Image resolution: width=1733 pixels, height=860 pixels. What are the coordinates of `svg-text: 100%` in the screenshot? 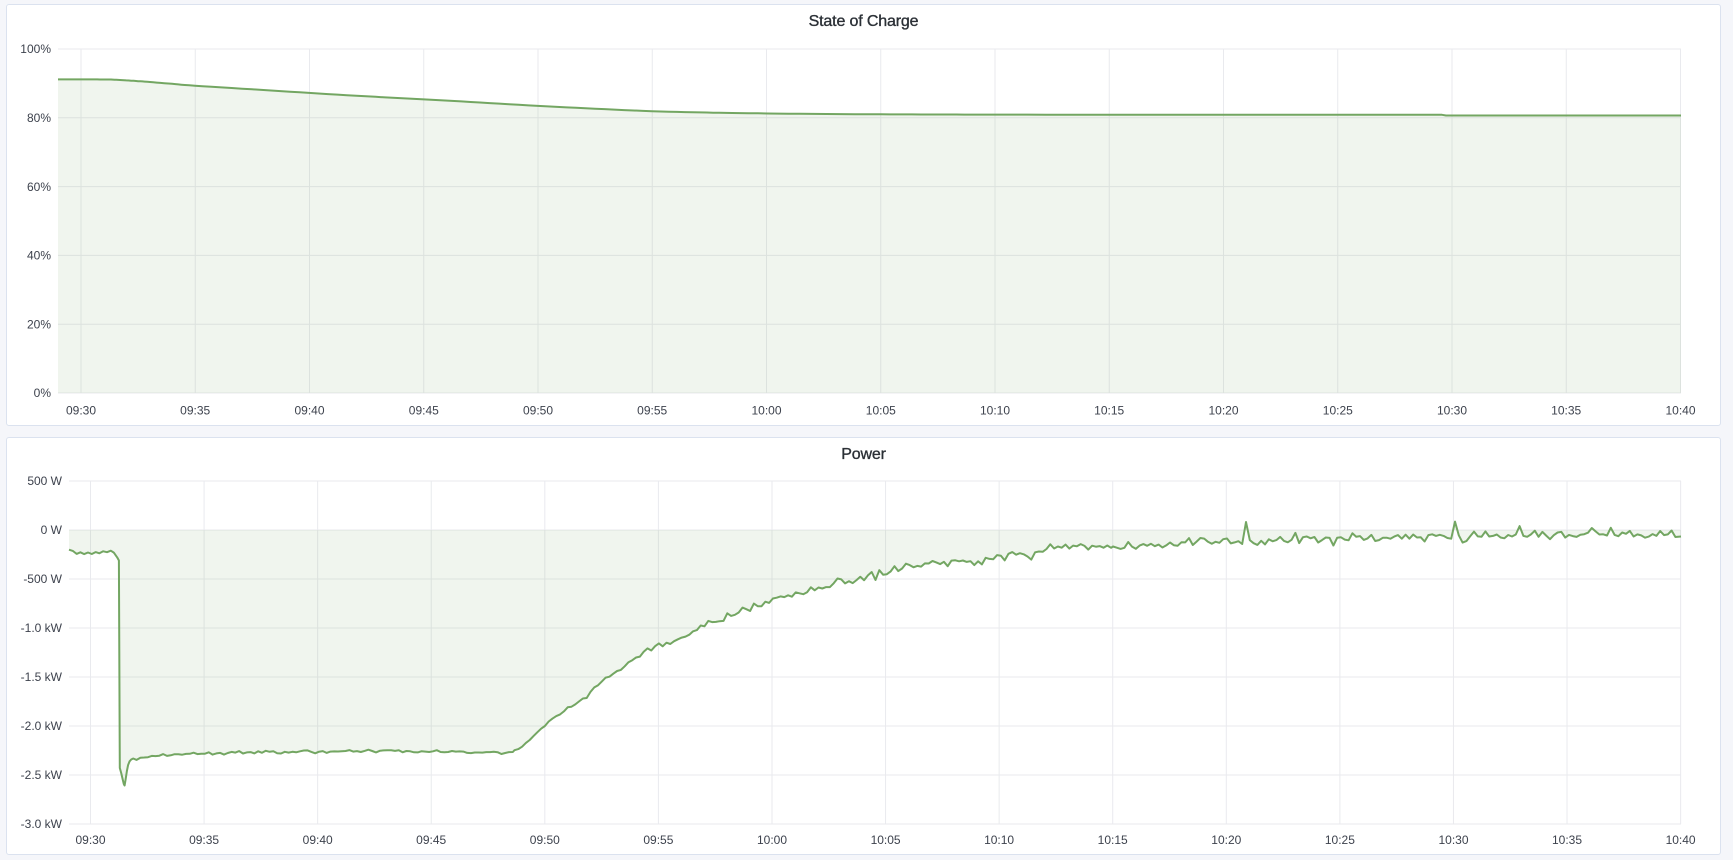 It's located at (35, 49).